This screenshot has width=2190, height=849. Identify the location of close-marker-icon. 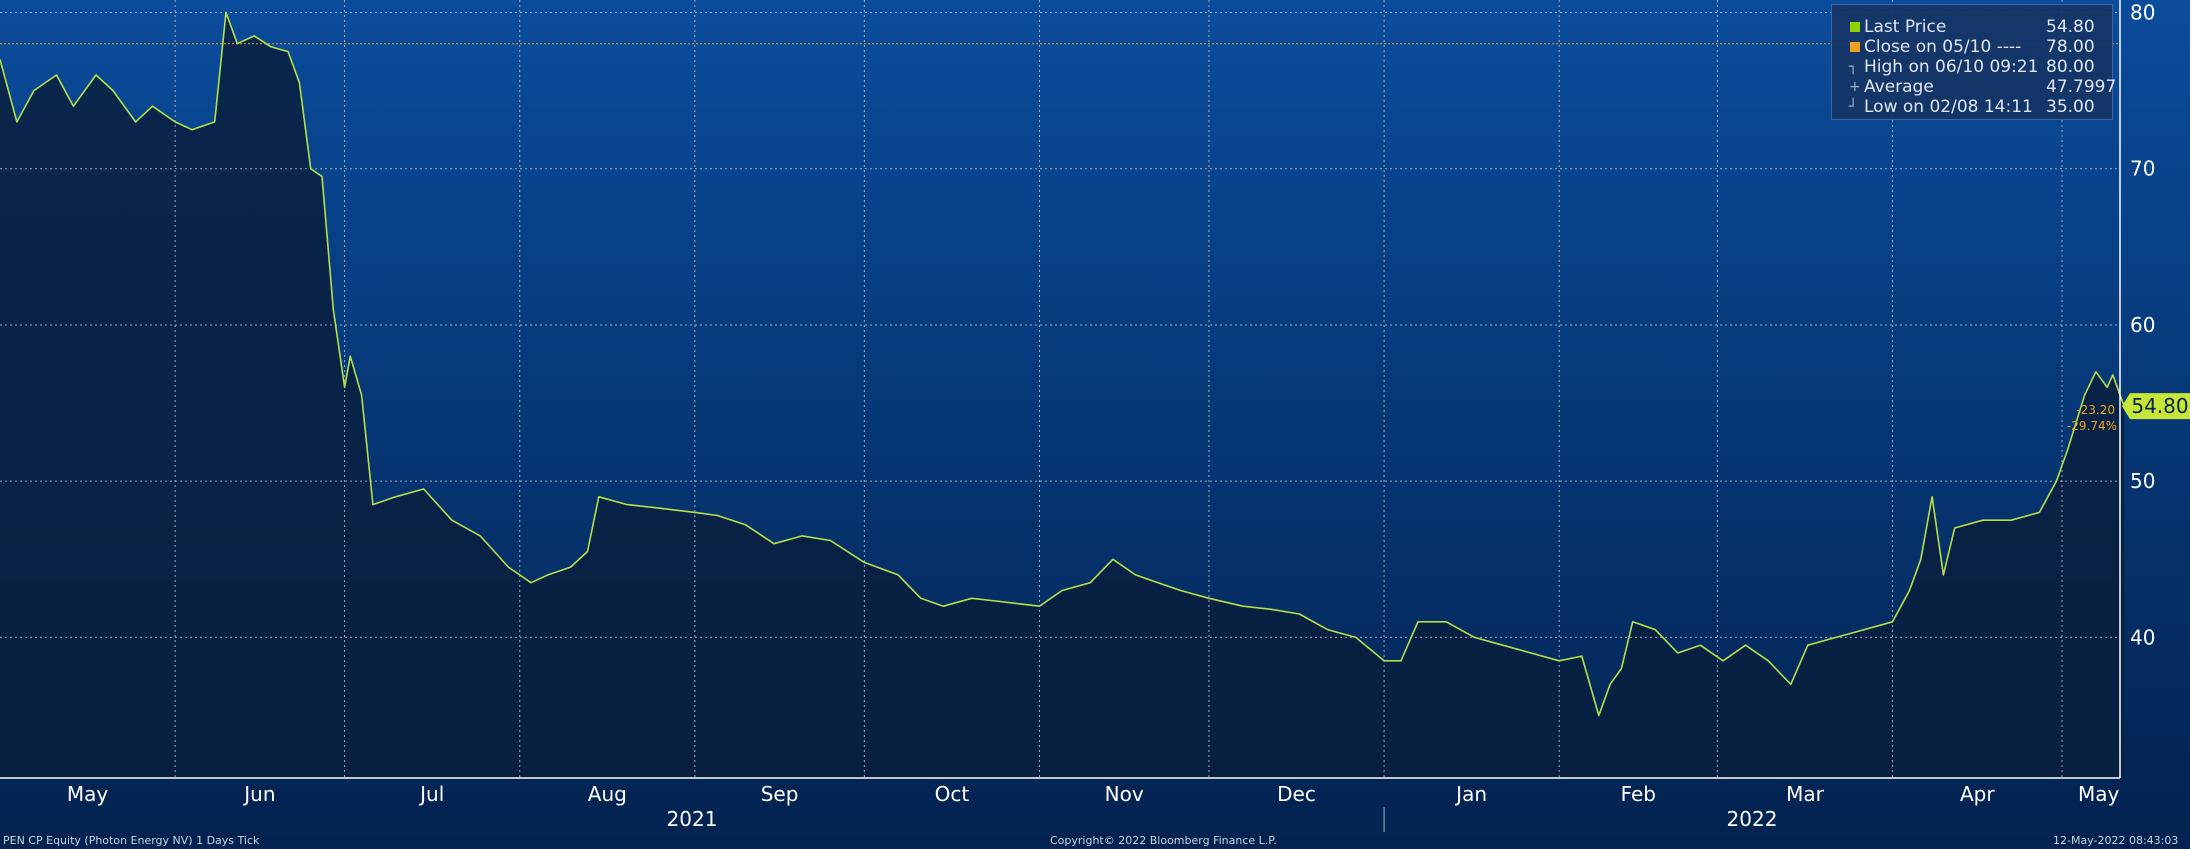
(1855, 47).